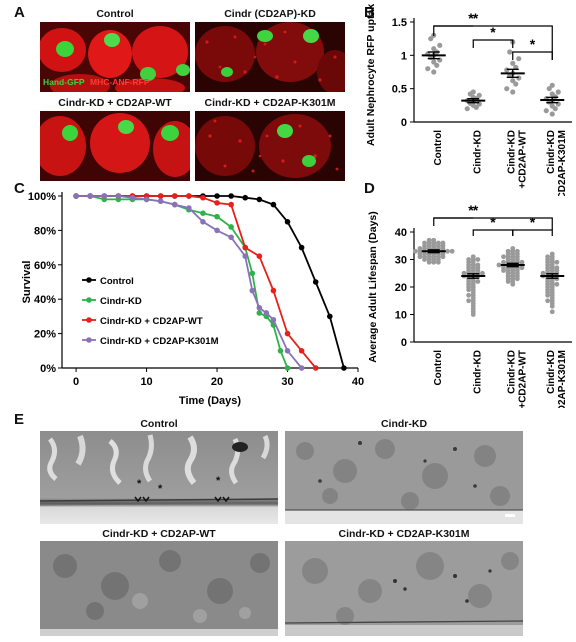 Image resolution: width=576 pixels, height=642 pixels. Describe the element at coordinates (562, 163) in the screenshot. I see `x-category-text: +CD2AP-K301M` at that location.